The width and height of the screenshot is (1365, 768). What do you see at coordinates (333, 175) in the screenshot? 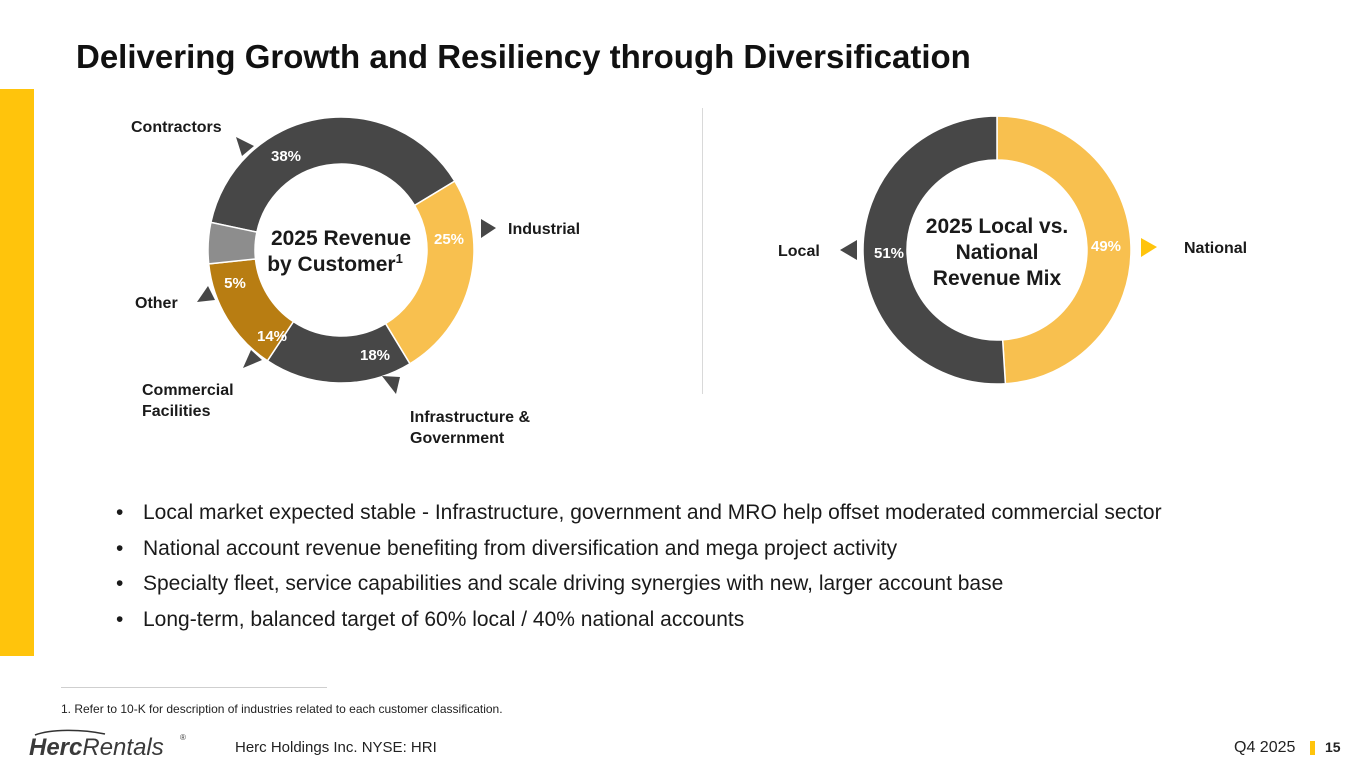
I see `slice-contractors` at bounding box center [333, 175].